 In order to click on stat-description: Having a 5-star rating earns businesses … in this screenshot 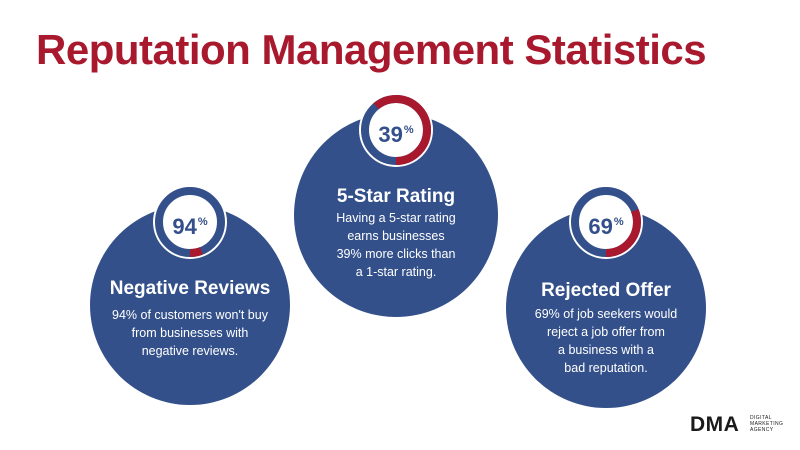, I will do `click(396, 245)`.